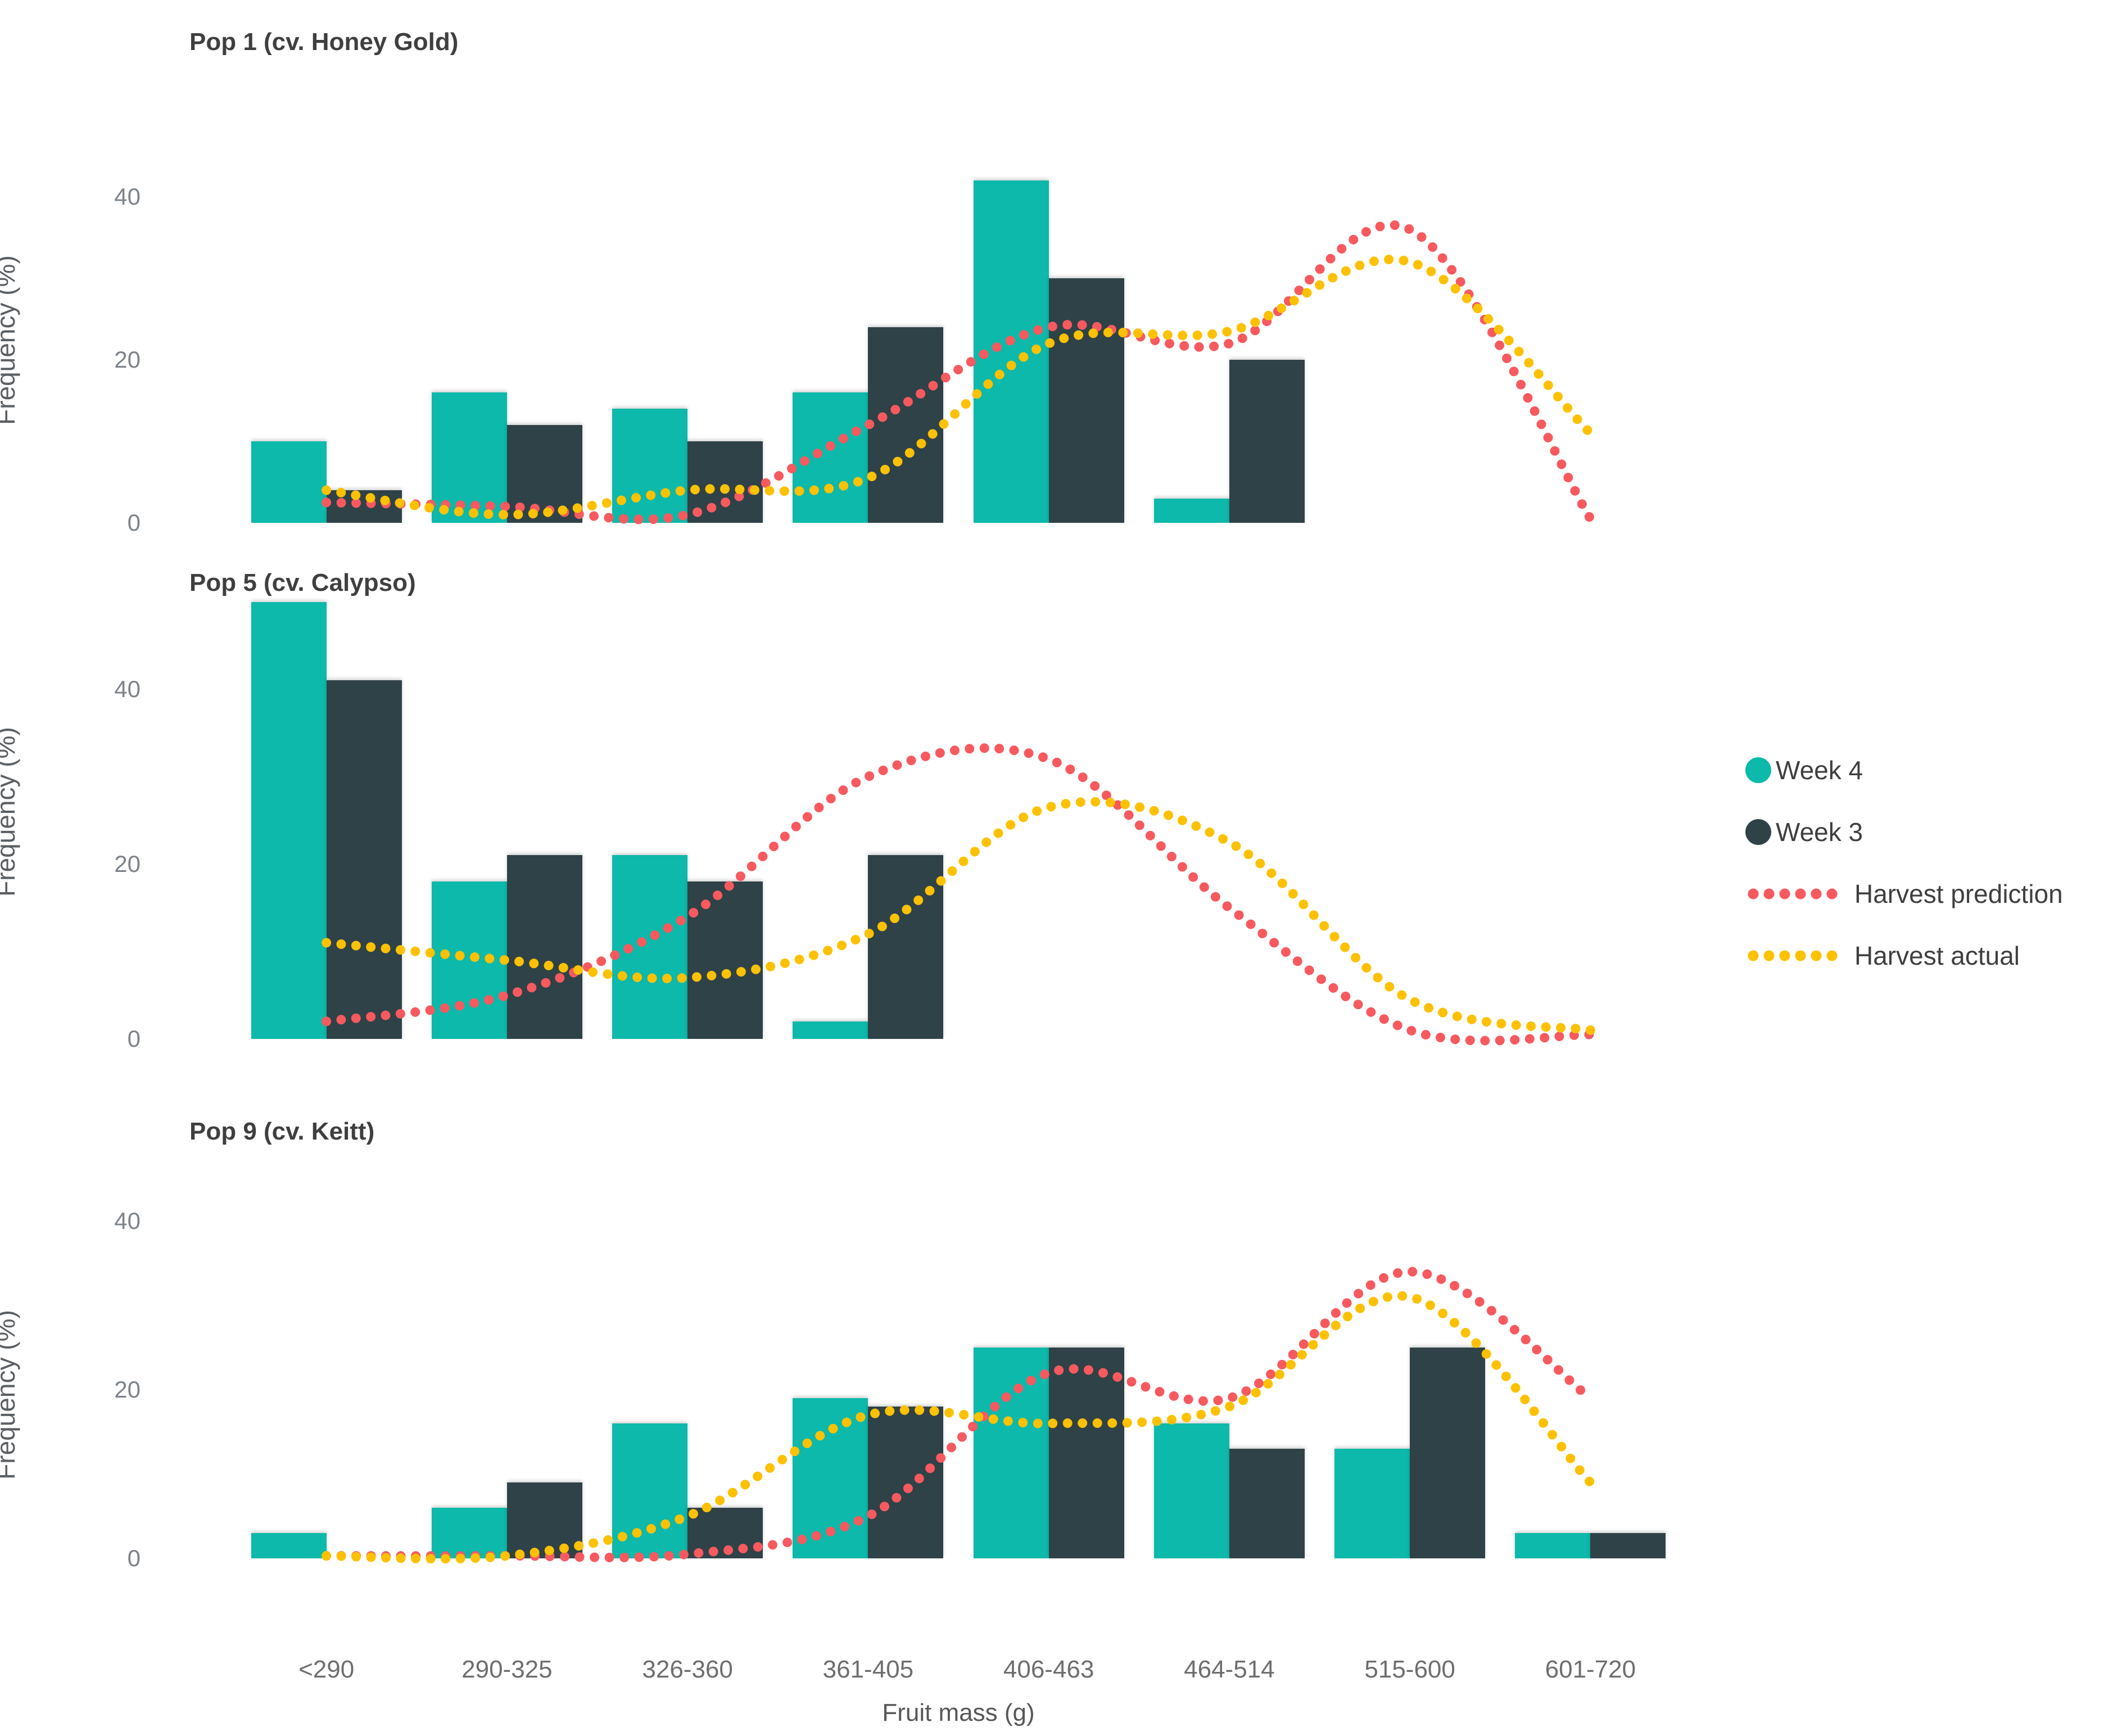  I want to click on x-category-label: 361-405, so click(868, 1670).